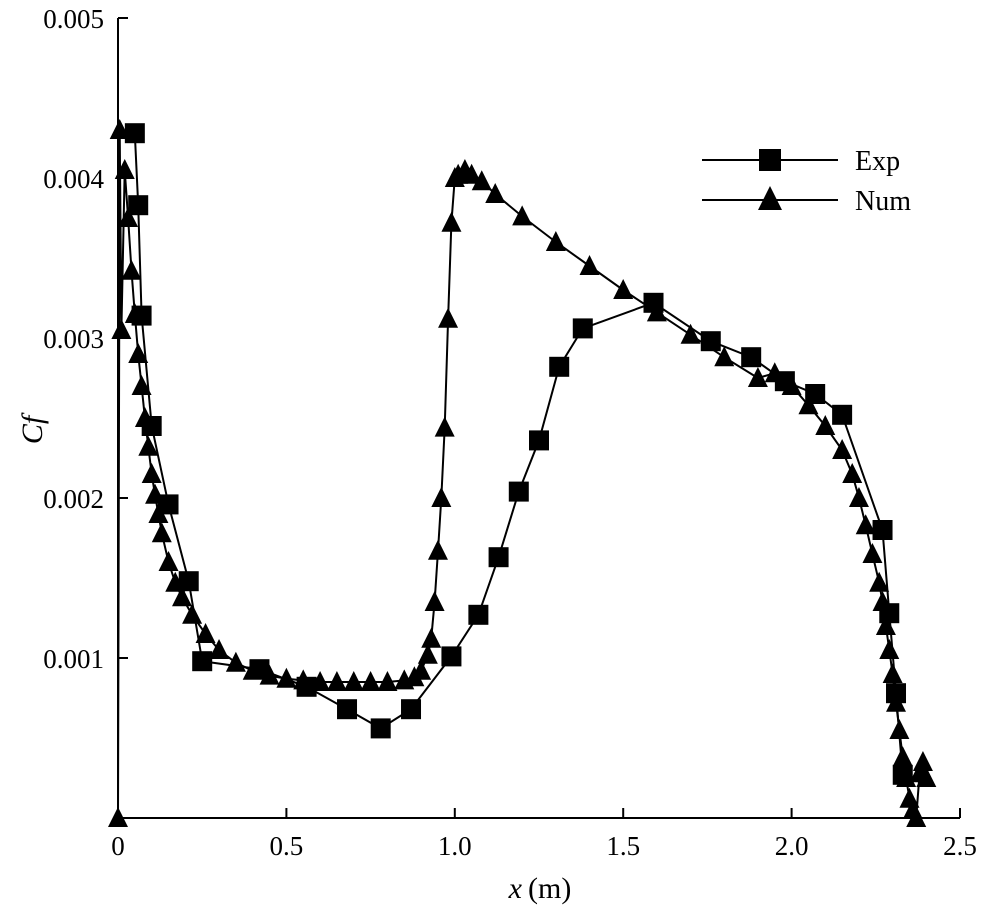 This screenshot has width=986, height=911. Describe the element at coordinates (549, 888) in the screenshot. I see `x-axis-unit: (m)` at that location.